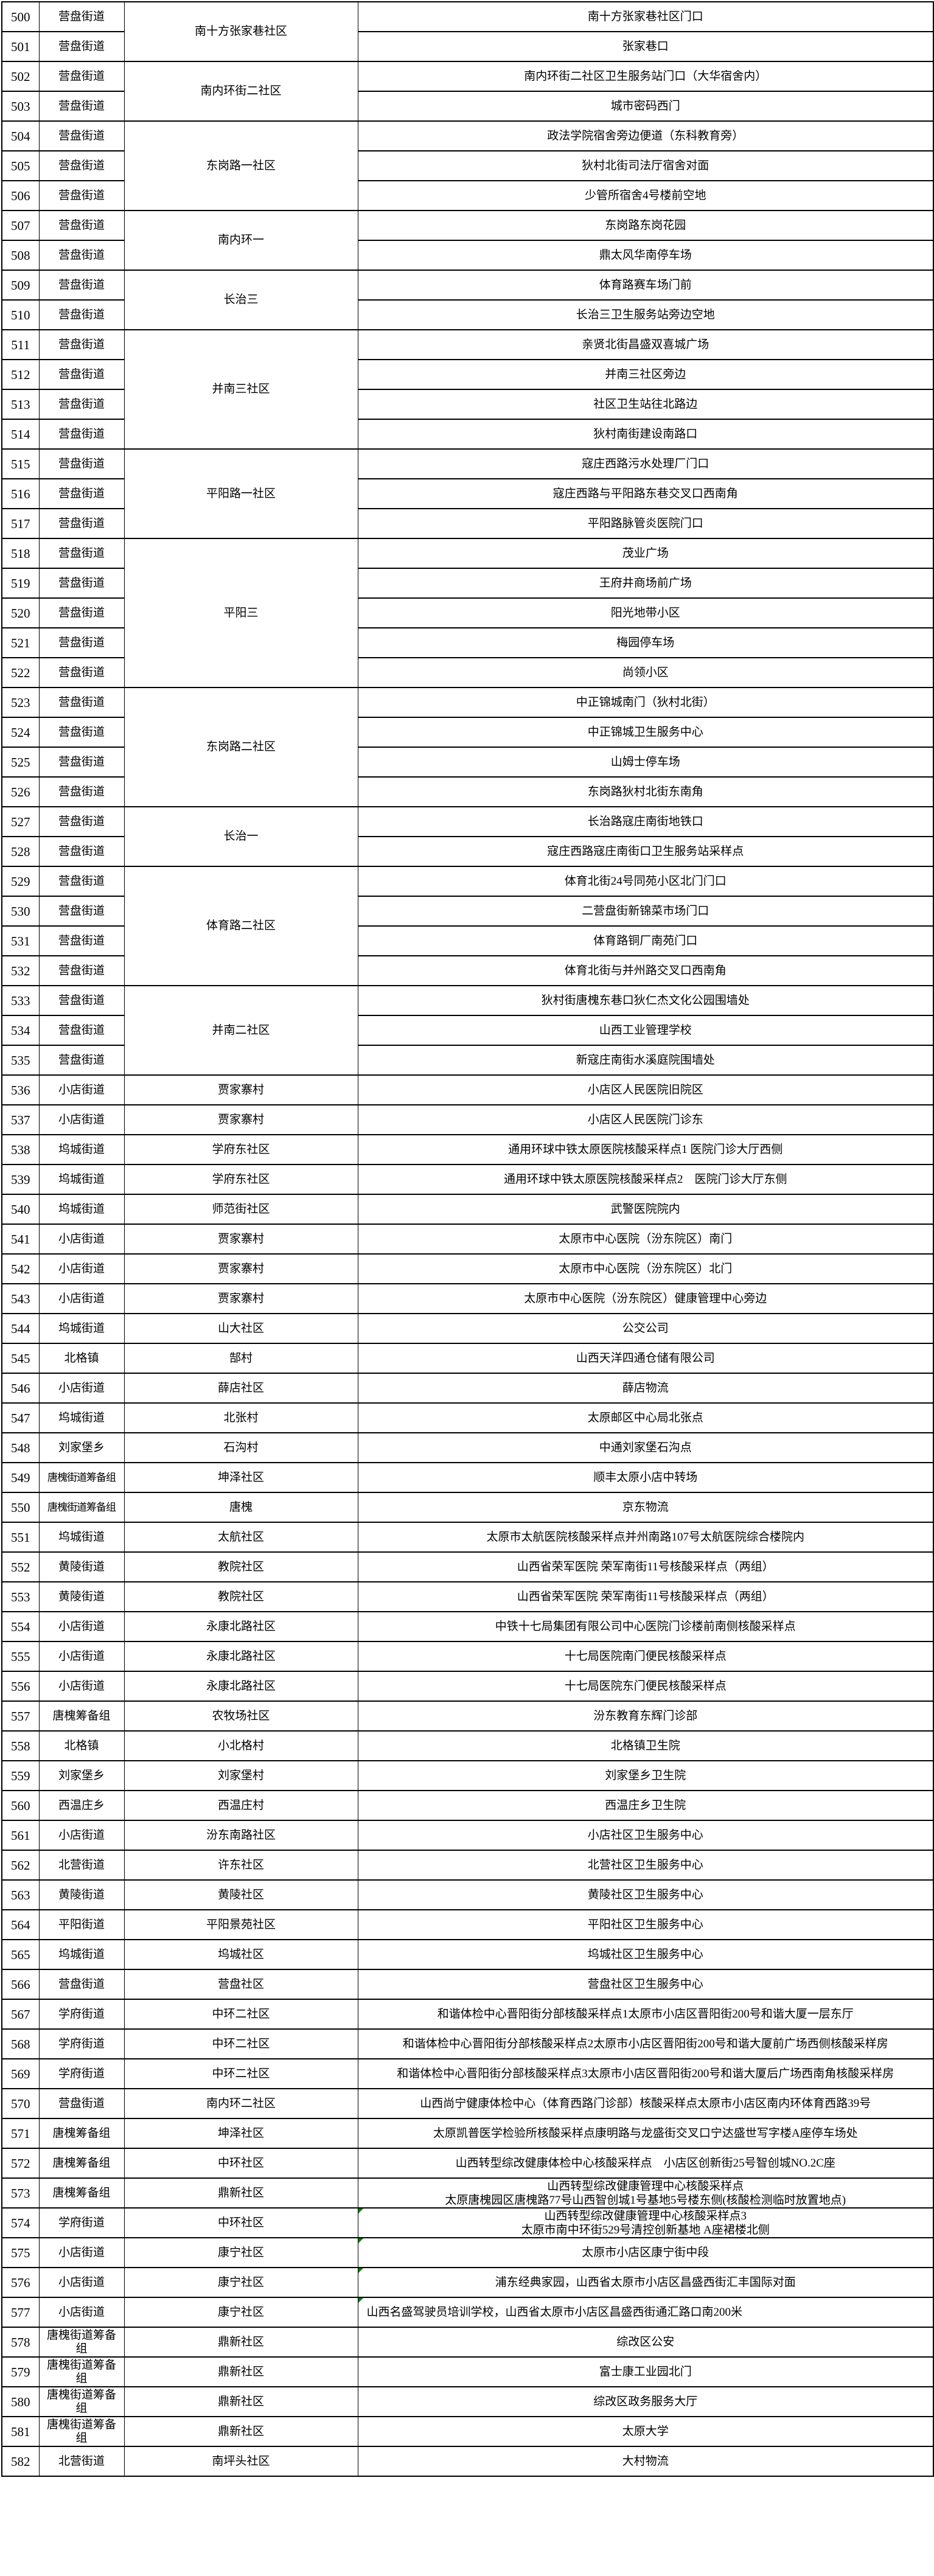 The image size is (934, 2576). What do you see at coordinates (645, 463) in the screenshot?
I see `location-cell: 寇庄西路污水处理厂门口` at bounding box center [645, 463].